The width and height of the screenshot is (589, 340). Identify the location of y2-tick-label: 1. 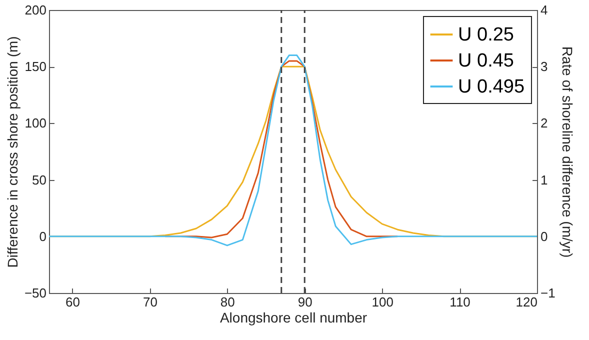
(544, 180).